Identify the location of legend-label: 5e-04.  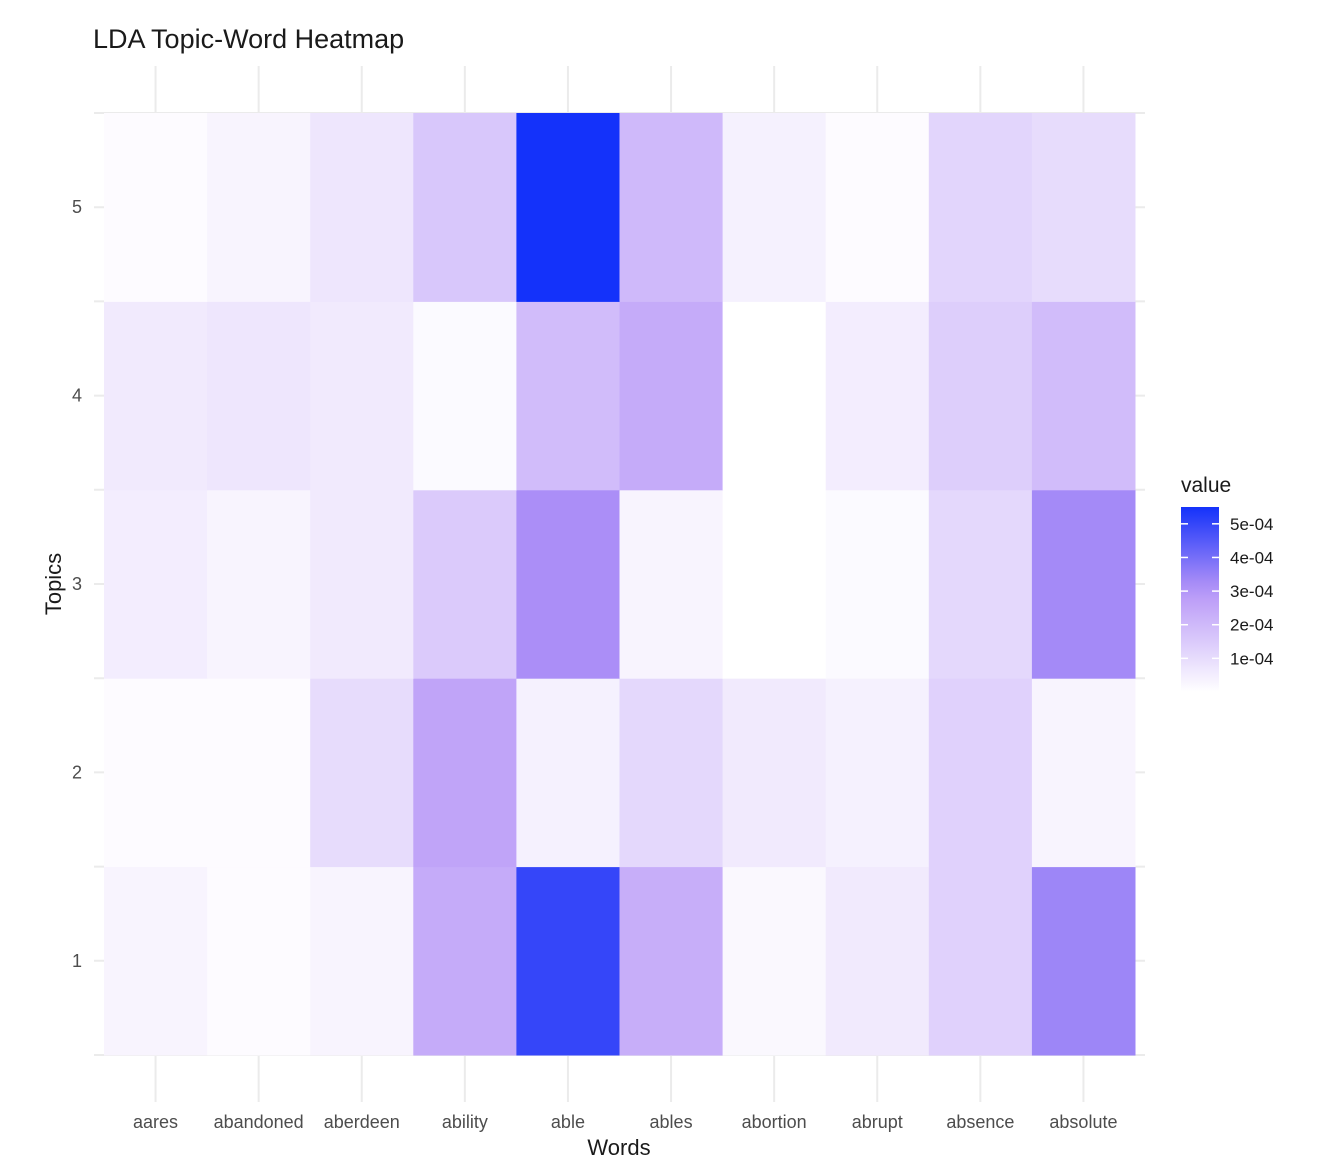
(1251, 524).